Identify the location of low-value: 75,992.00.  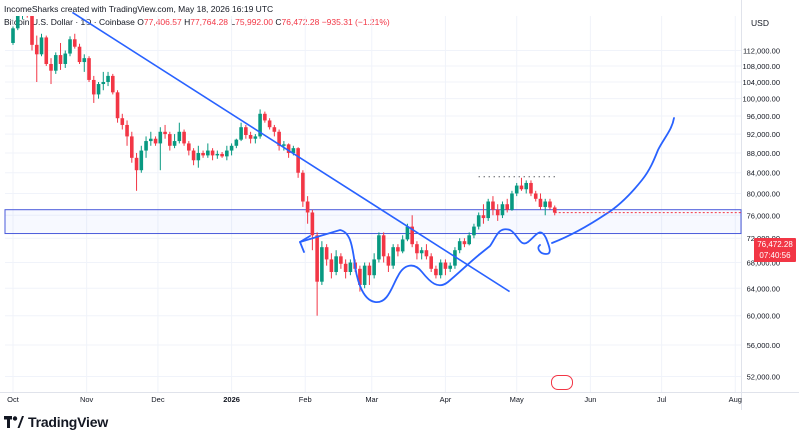
(254, 22).